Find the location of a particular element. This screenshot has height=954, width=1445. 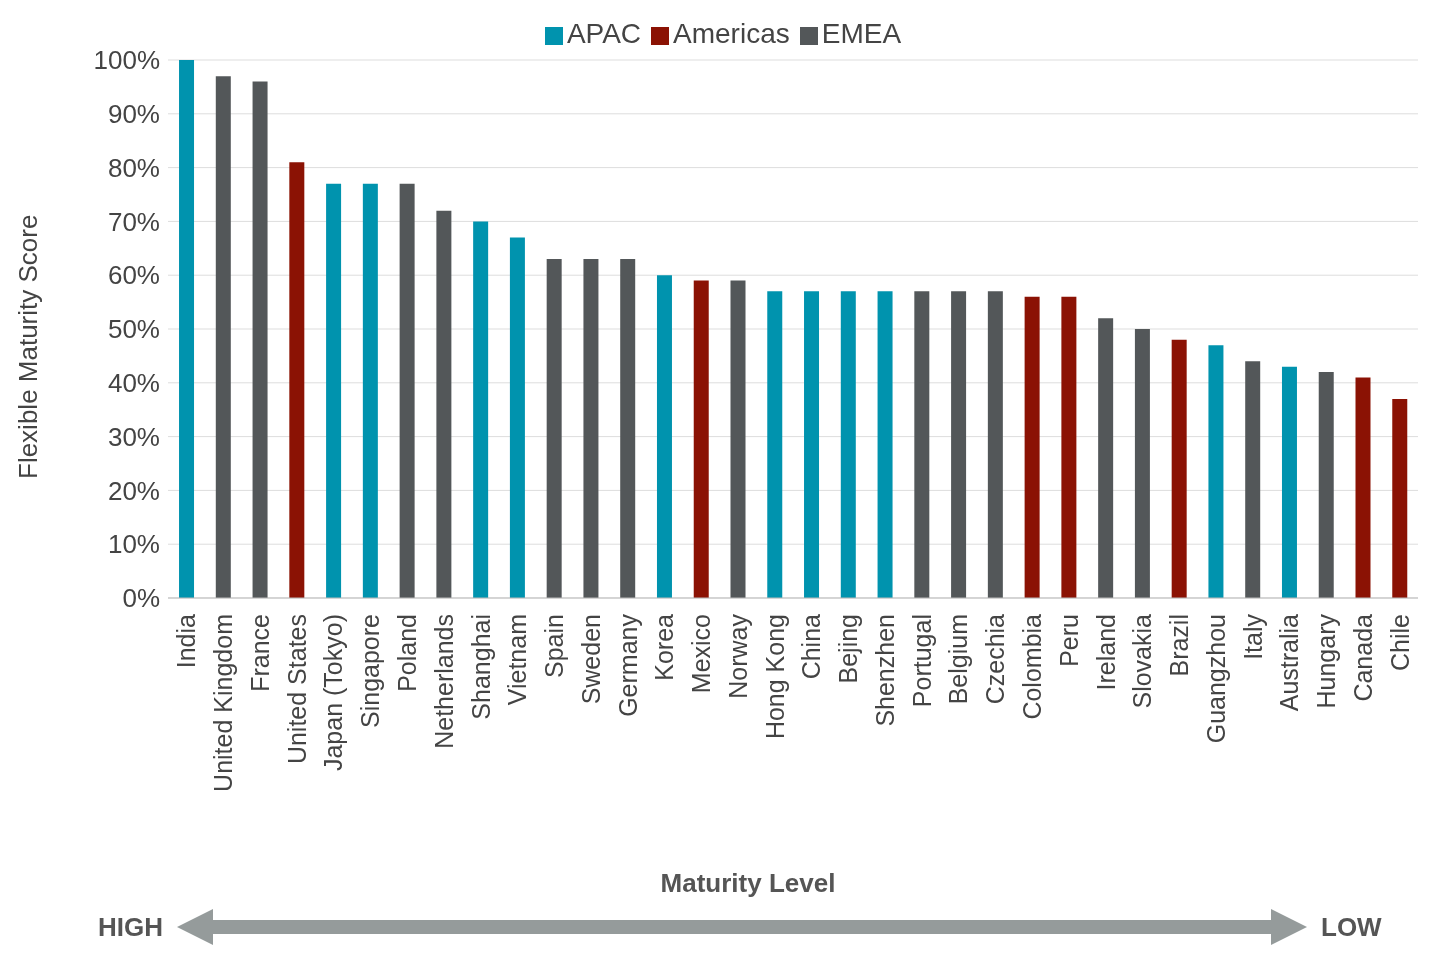

y-tick-label: 40% is located at coordinates (133, 383).